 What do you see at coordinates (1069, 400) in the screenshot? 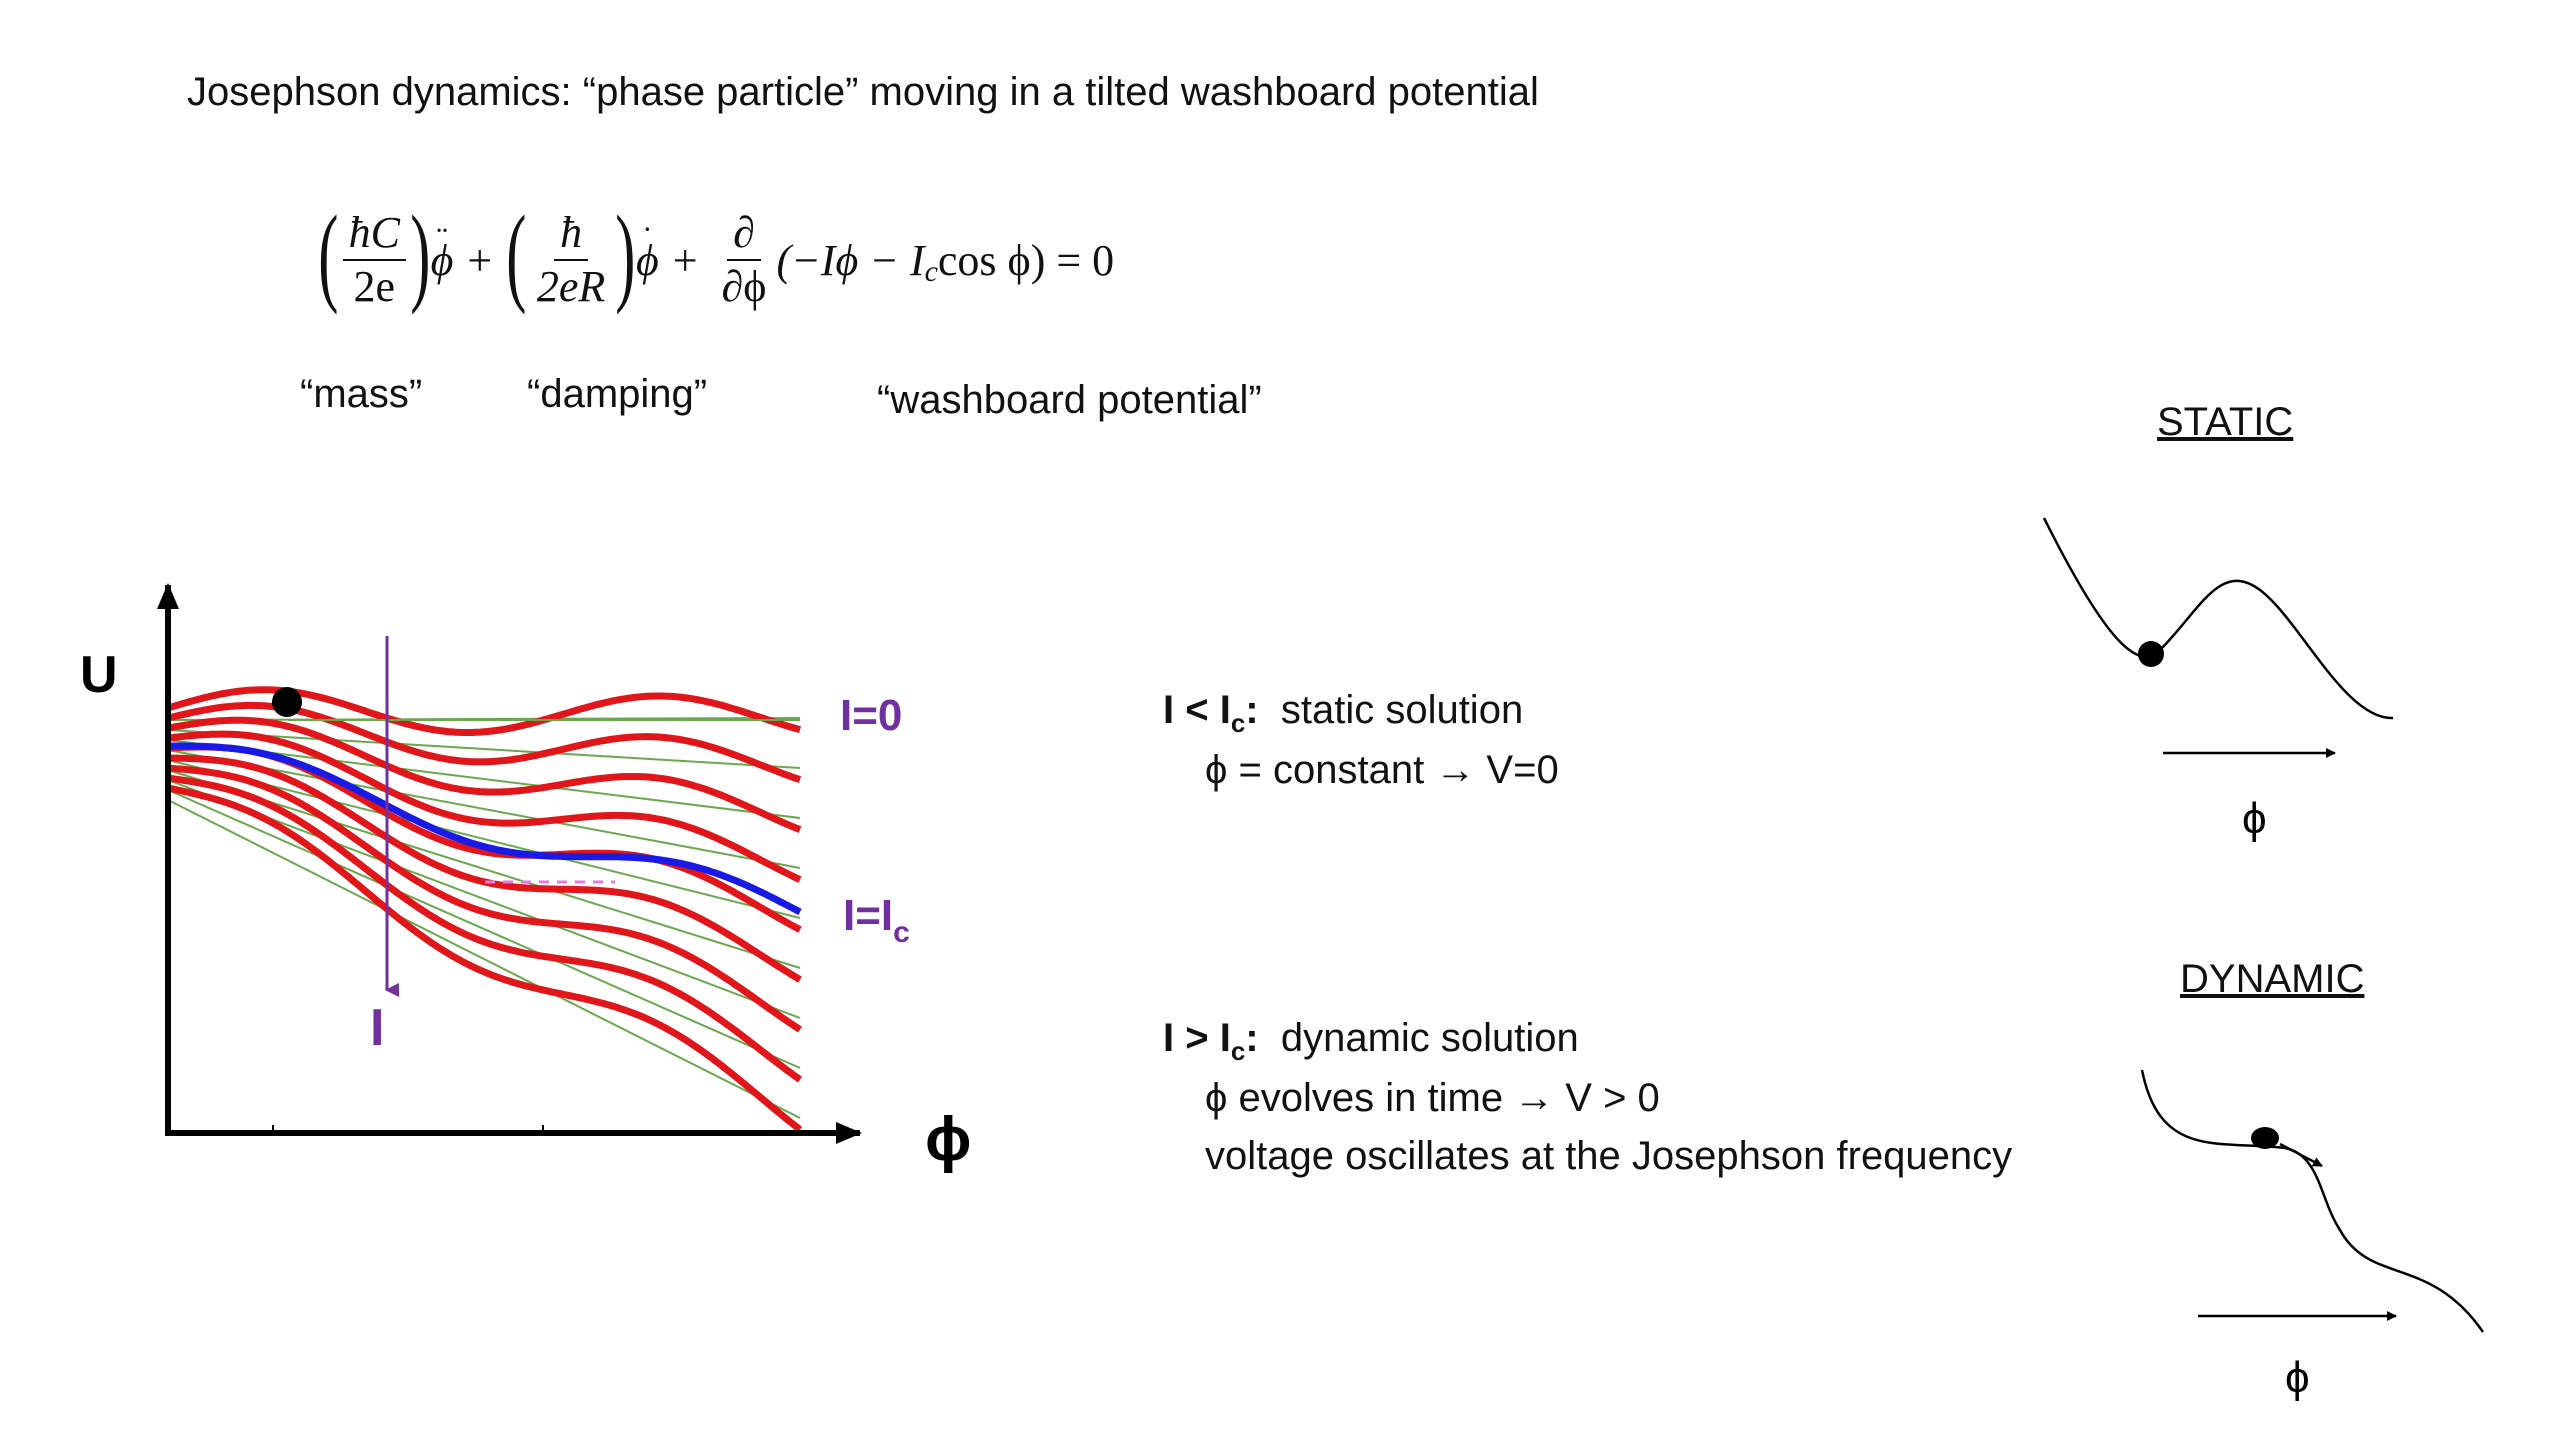
I see `washboard-label: “washboard potential”` at bounding box center [1069, 400].